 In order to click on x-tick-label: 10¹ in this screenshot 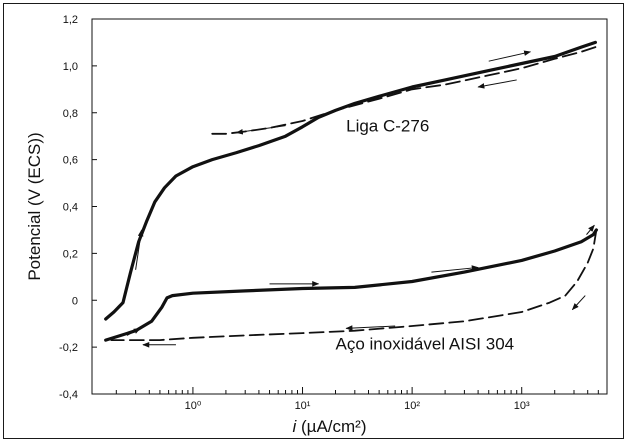, I will do `click(303, 406)`.